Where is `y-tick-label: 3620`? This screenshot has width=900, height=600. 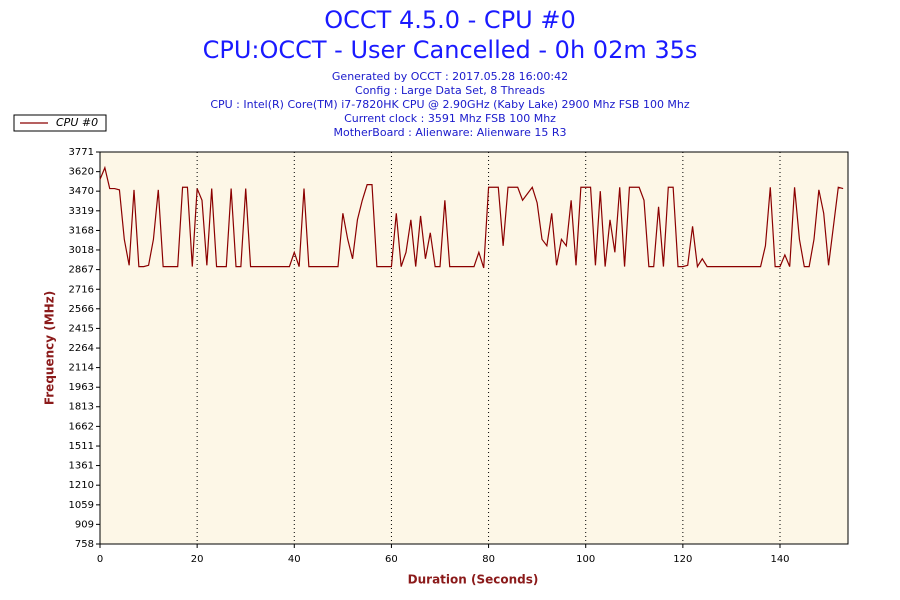
y-tick-label: 3620 is located at coordinates (81, 172).